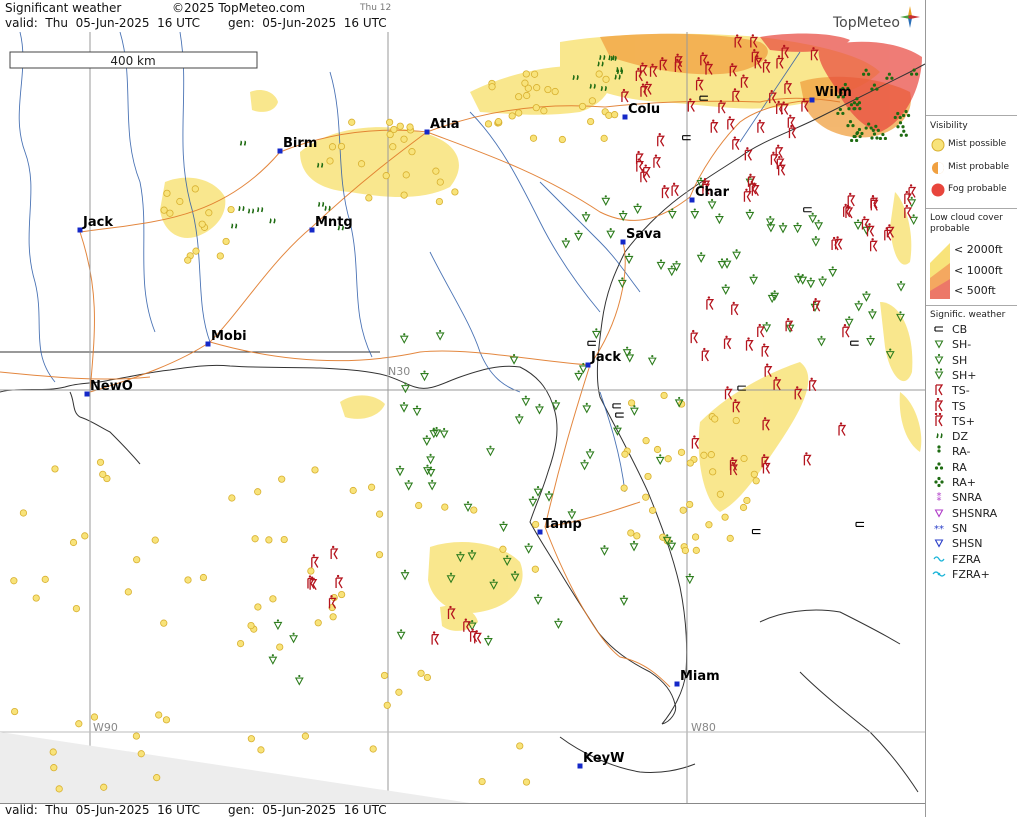 This screenshot has width=1017, height=818. I want to click on compass-logo-icon, so click(910, 17).